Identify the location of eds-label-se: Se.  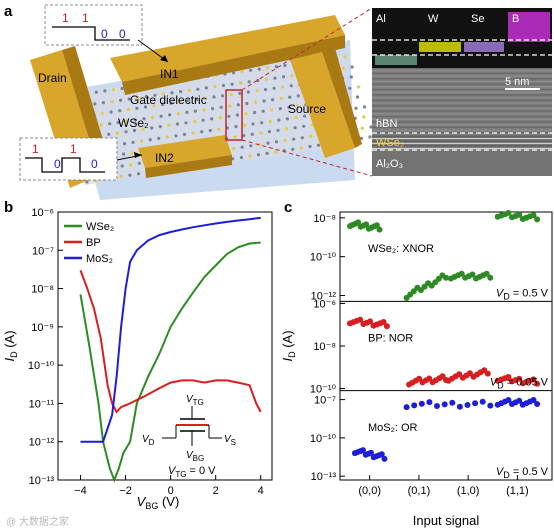
(477, 19).